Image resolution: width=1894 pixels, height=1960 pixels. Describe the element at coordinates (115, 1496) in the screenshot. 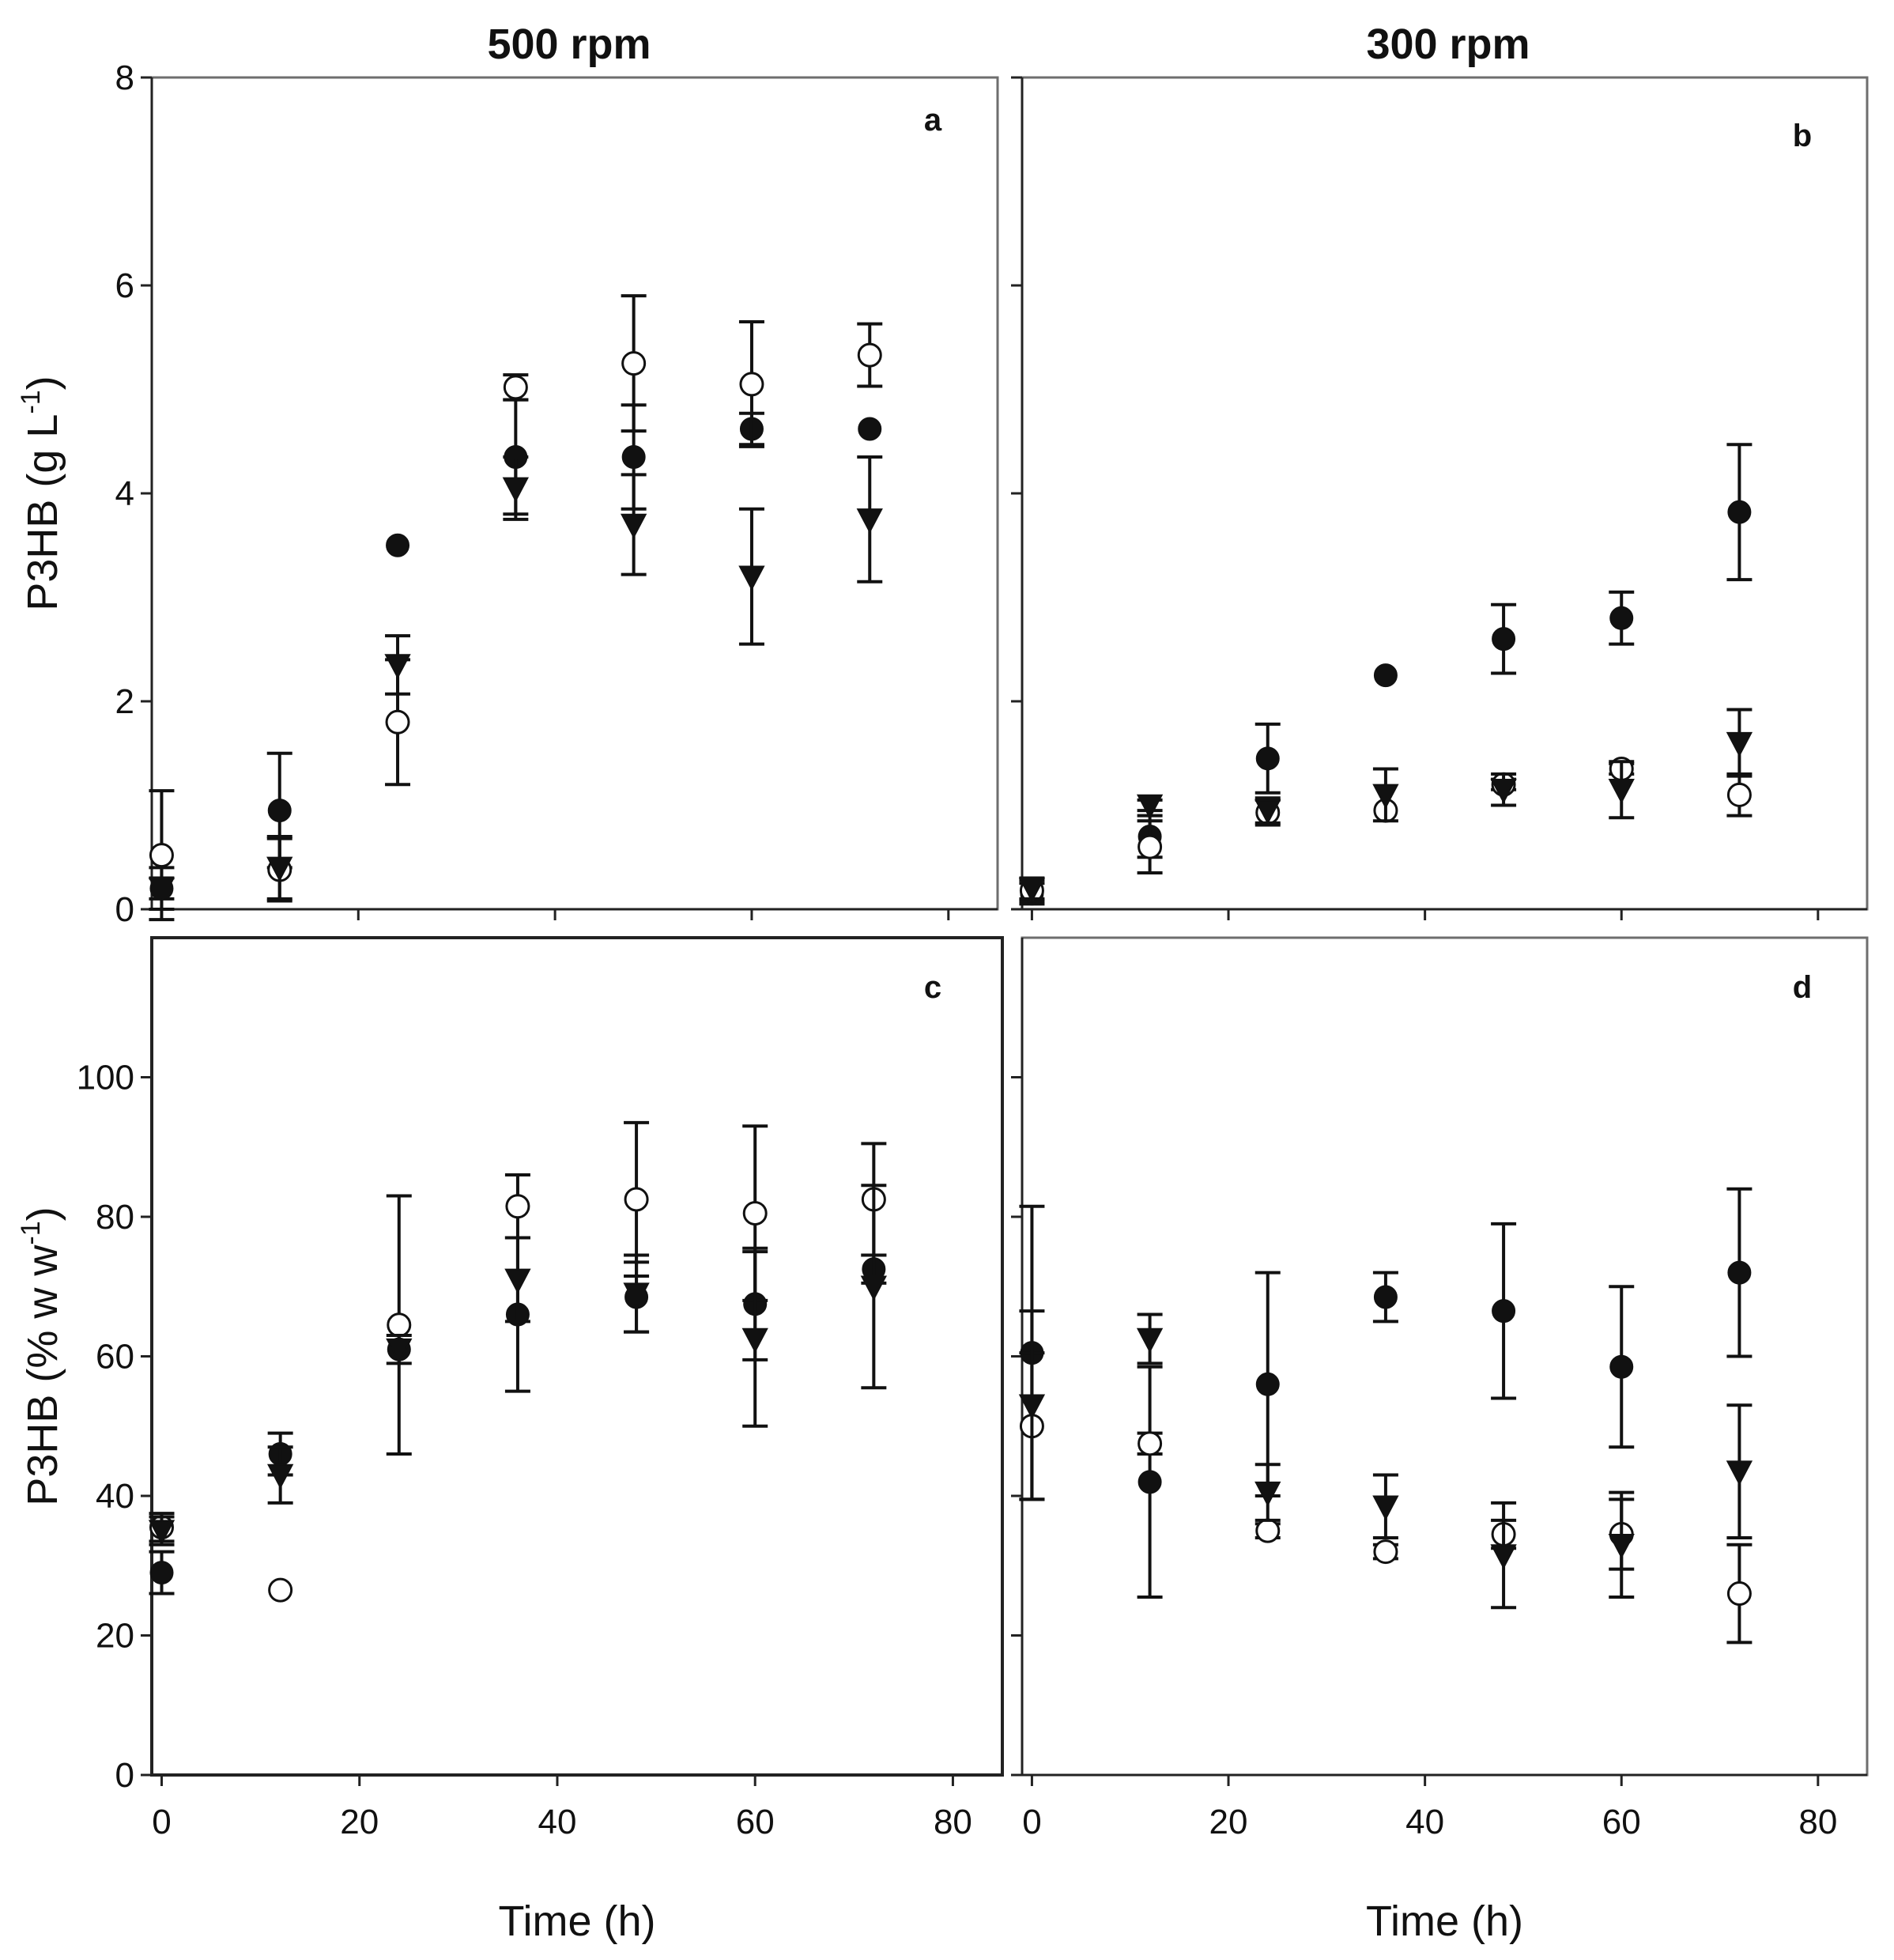

I see `y-tick-label: 40` at that location.